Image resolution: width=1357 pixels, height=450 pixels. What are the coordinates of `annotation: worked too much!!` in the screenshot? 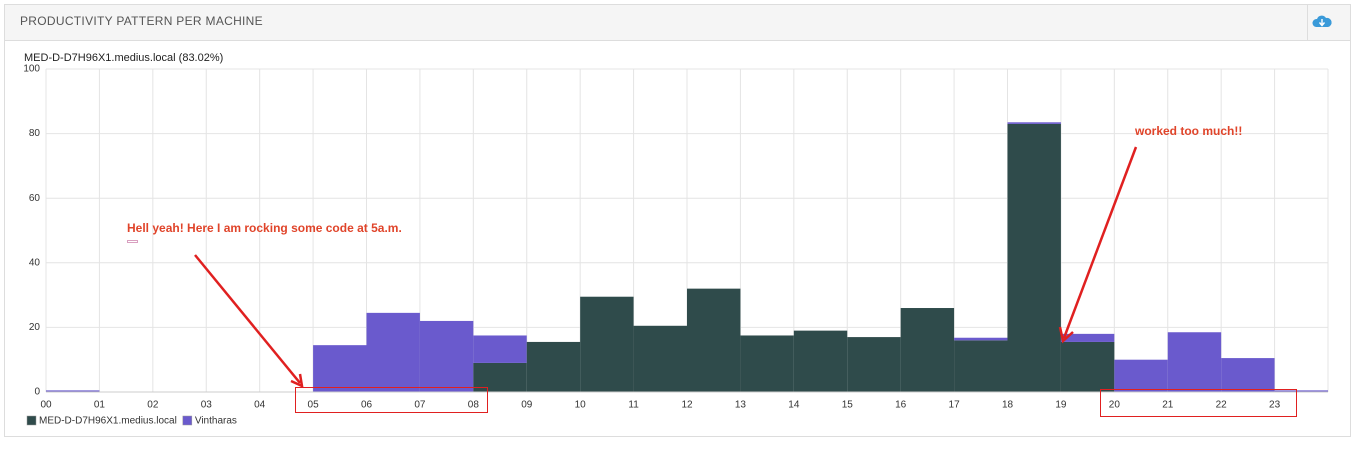 It's located at (1188, 131).